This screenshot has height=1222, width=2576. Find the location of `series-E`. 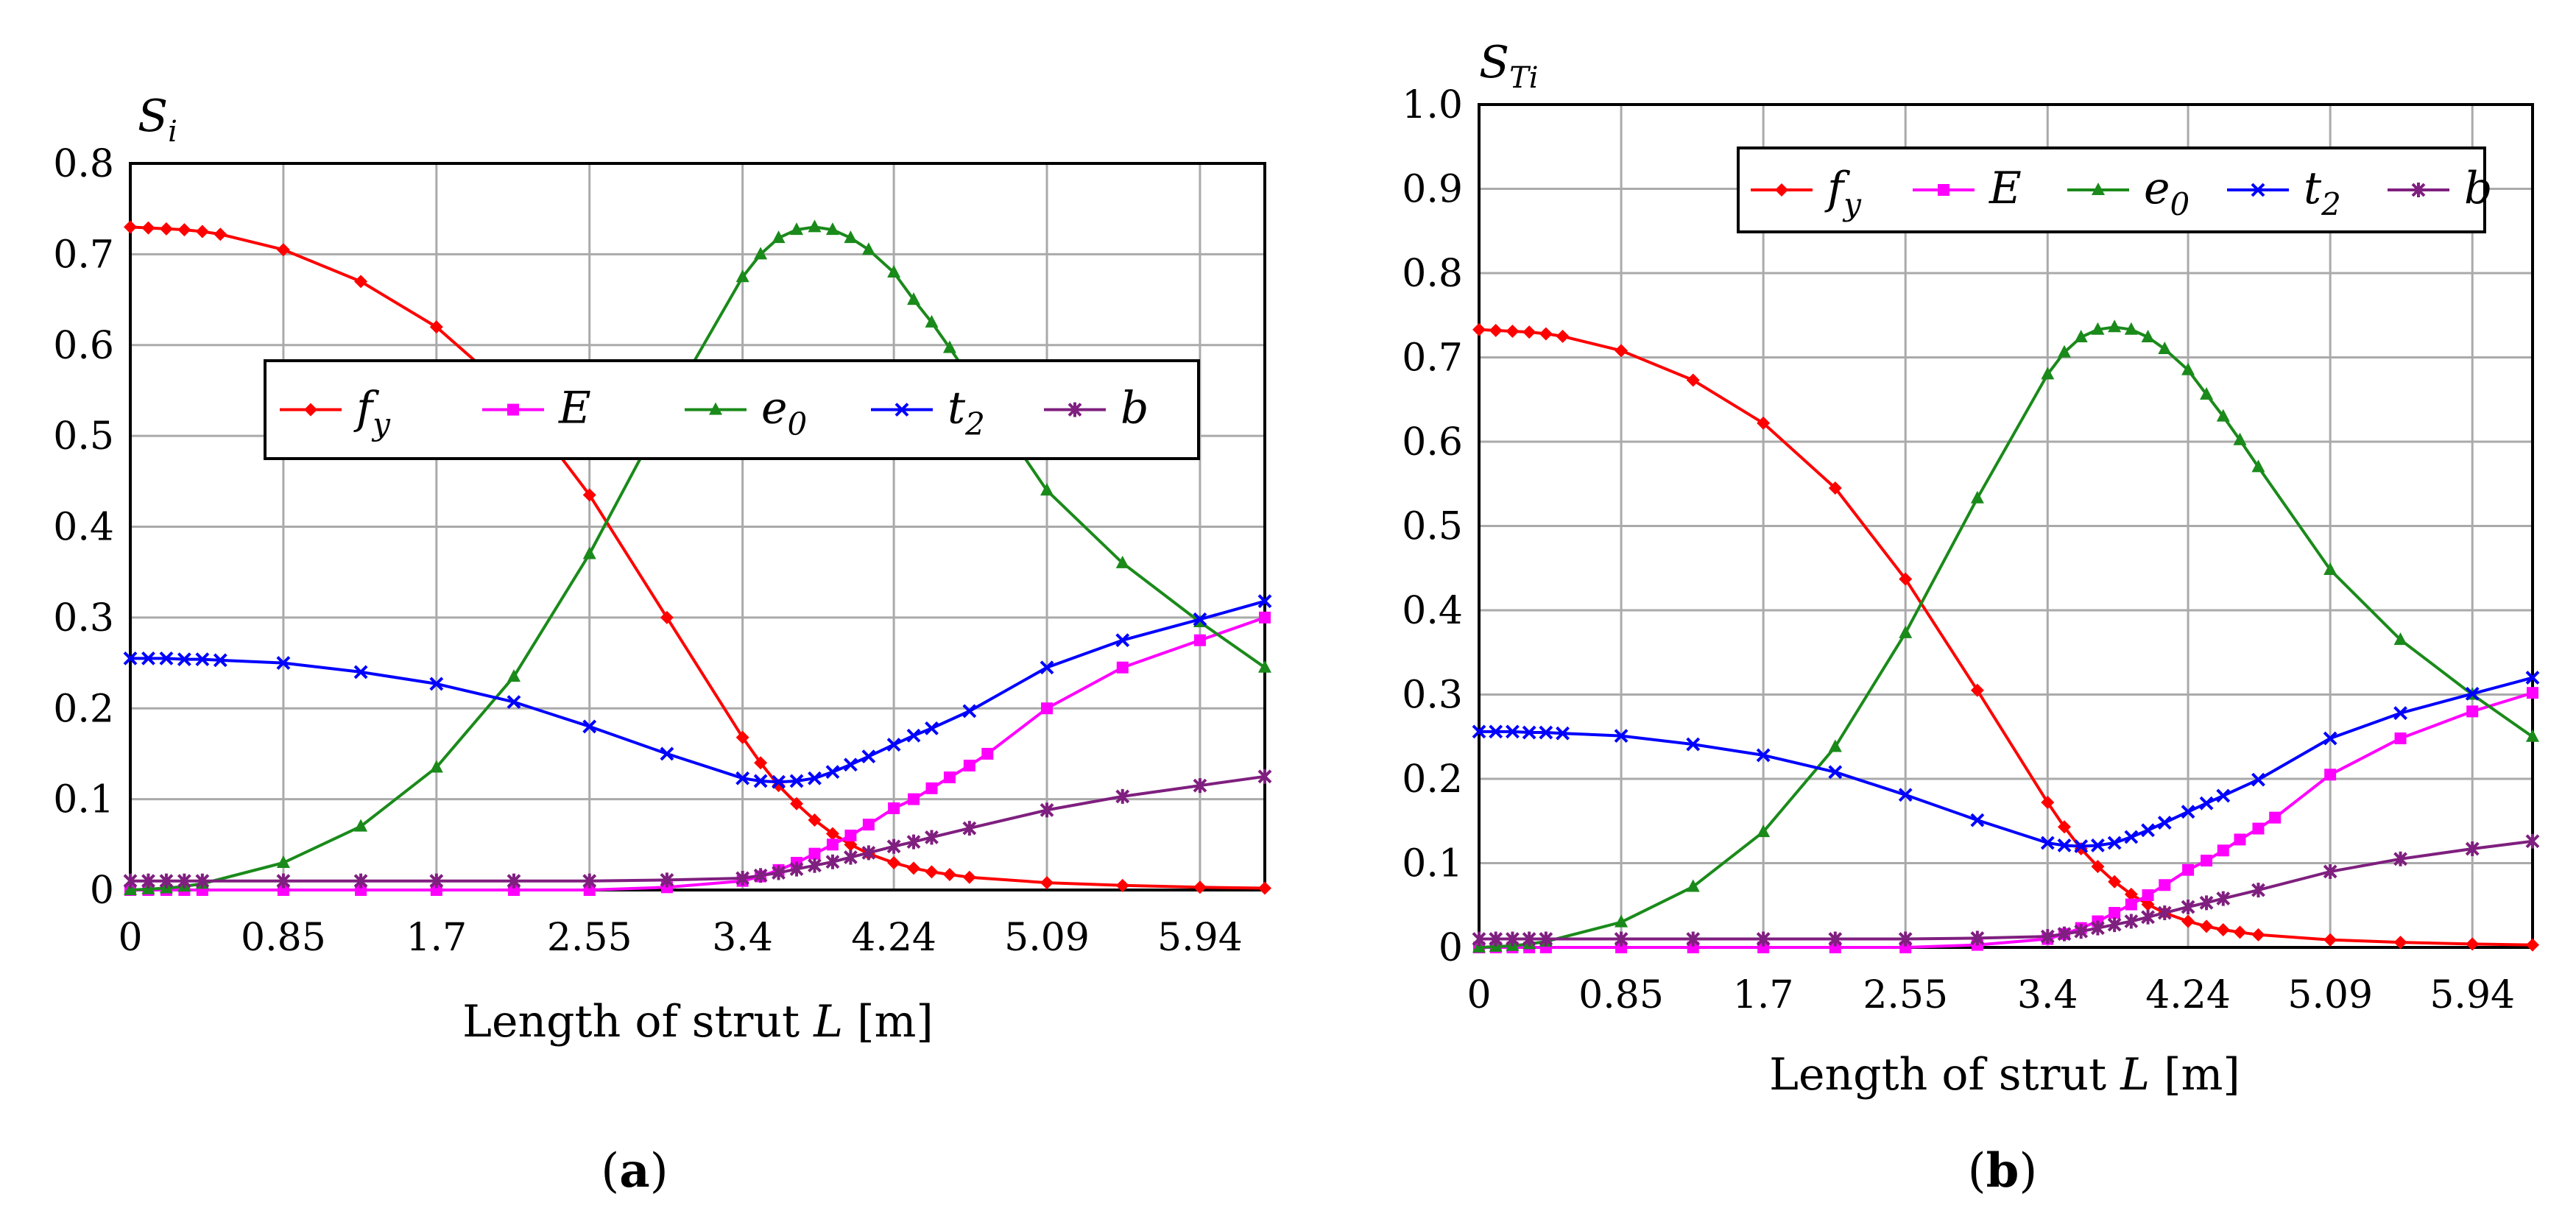

series-E is located at coordinates (2005, 820).